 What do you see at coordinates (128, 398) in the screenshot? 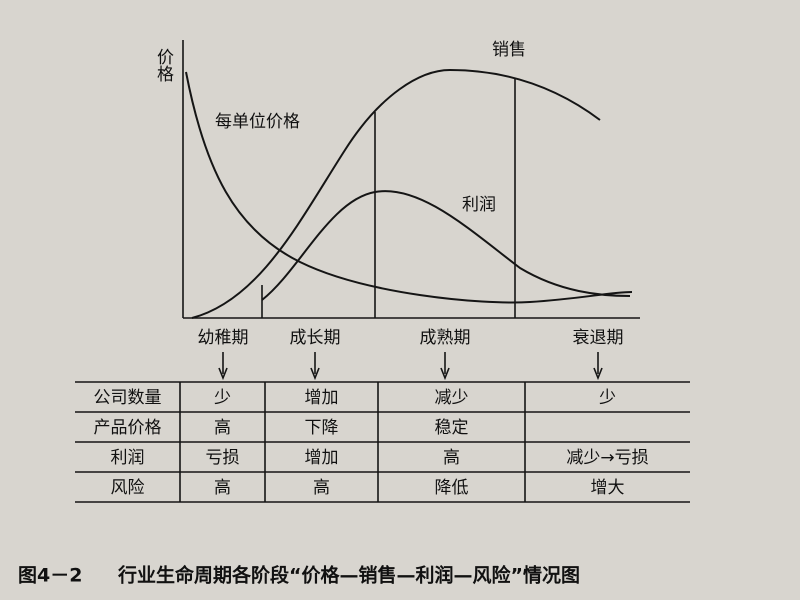
I see `row-header: 公司数量` at bounding box center [128, 398].